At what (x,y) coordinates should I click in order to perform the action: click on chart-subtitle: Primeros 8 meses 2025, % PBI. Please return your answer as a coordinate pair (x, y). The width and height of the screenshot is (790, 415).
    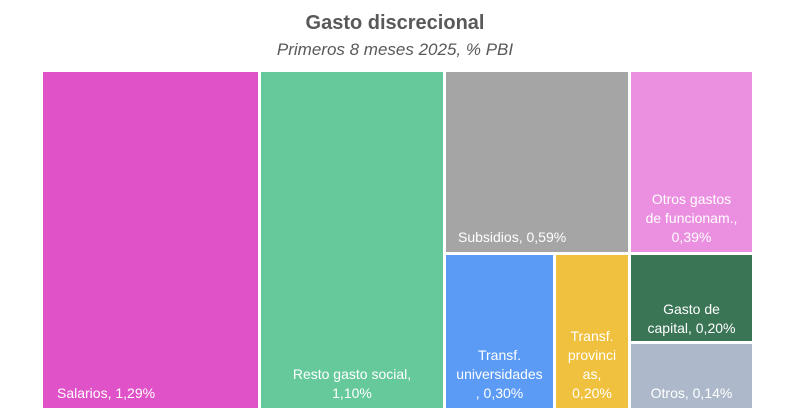
    Looking at the image, I should click on (395, 49).